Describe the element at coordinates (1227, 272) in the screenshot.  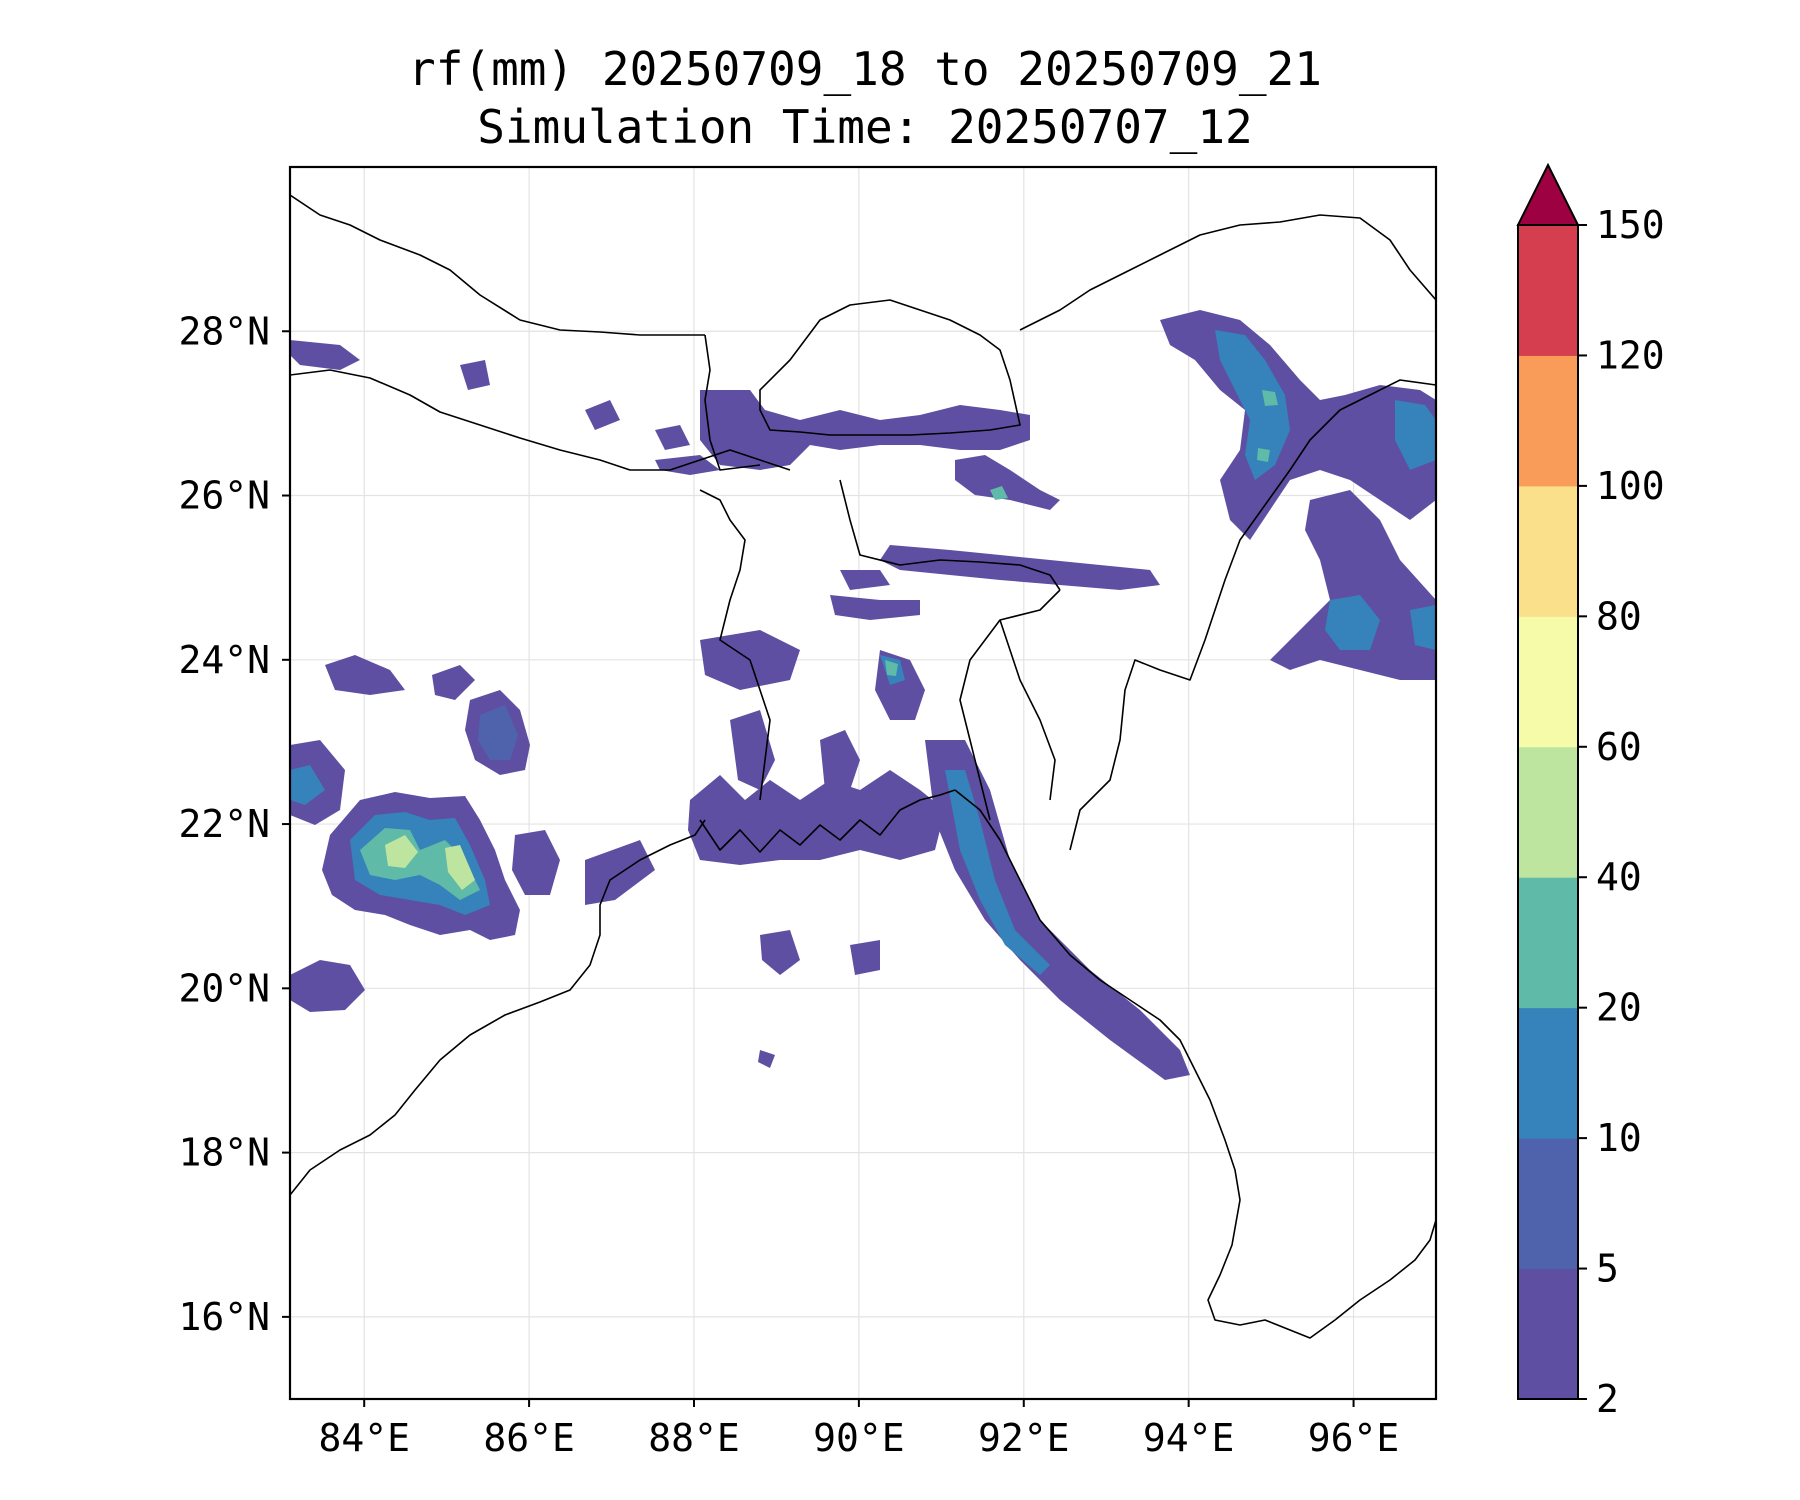
I see `border-arunachal-north` at that location.